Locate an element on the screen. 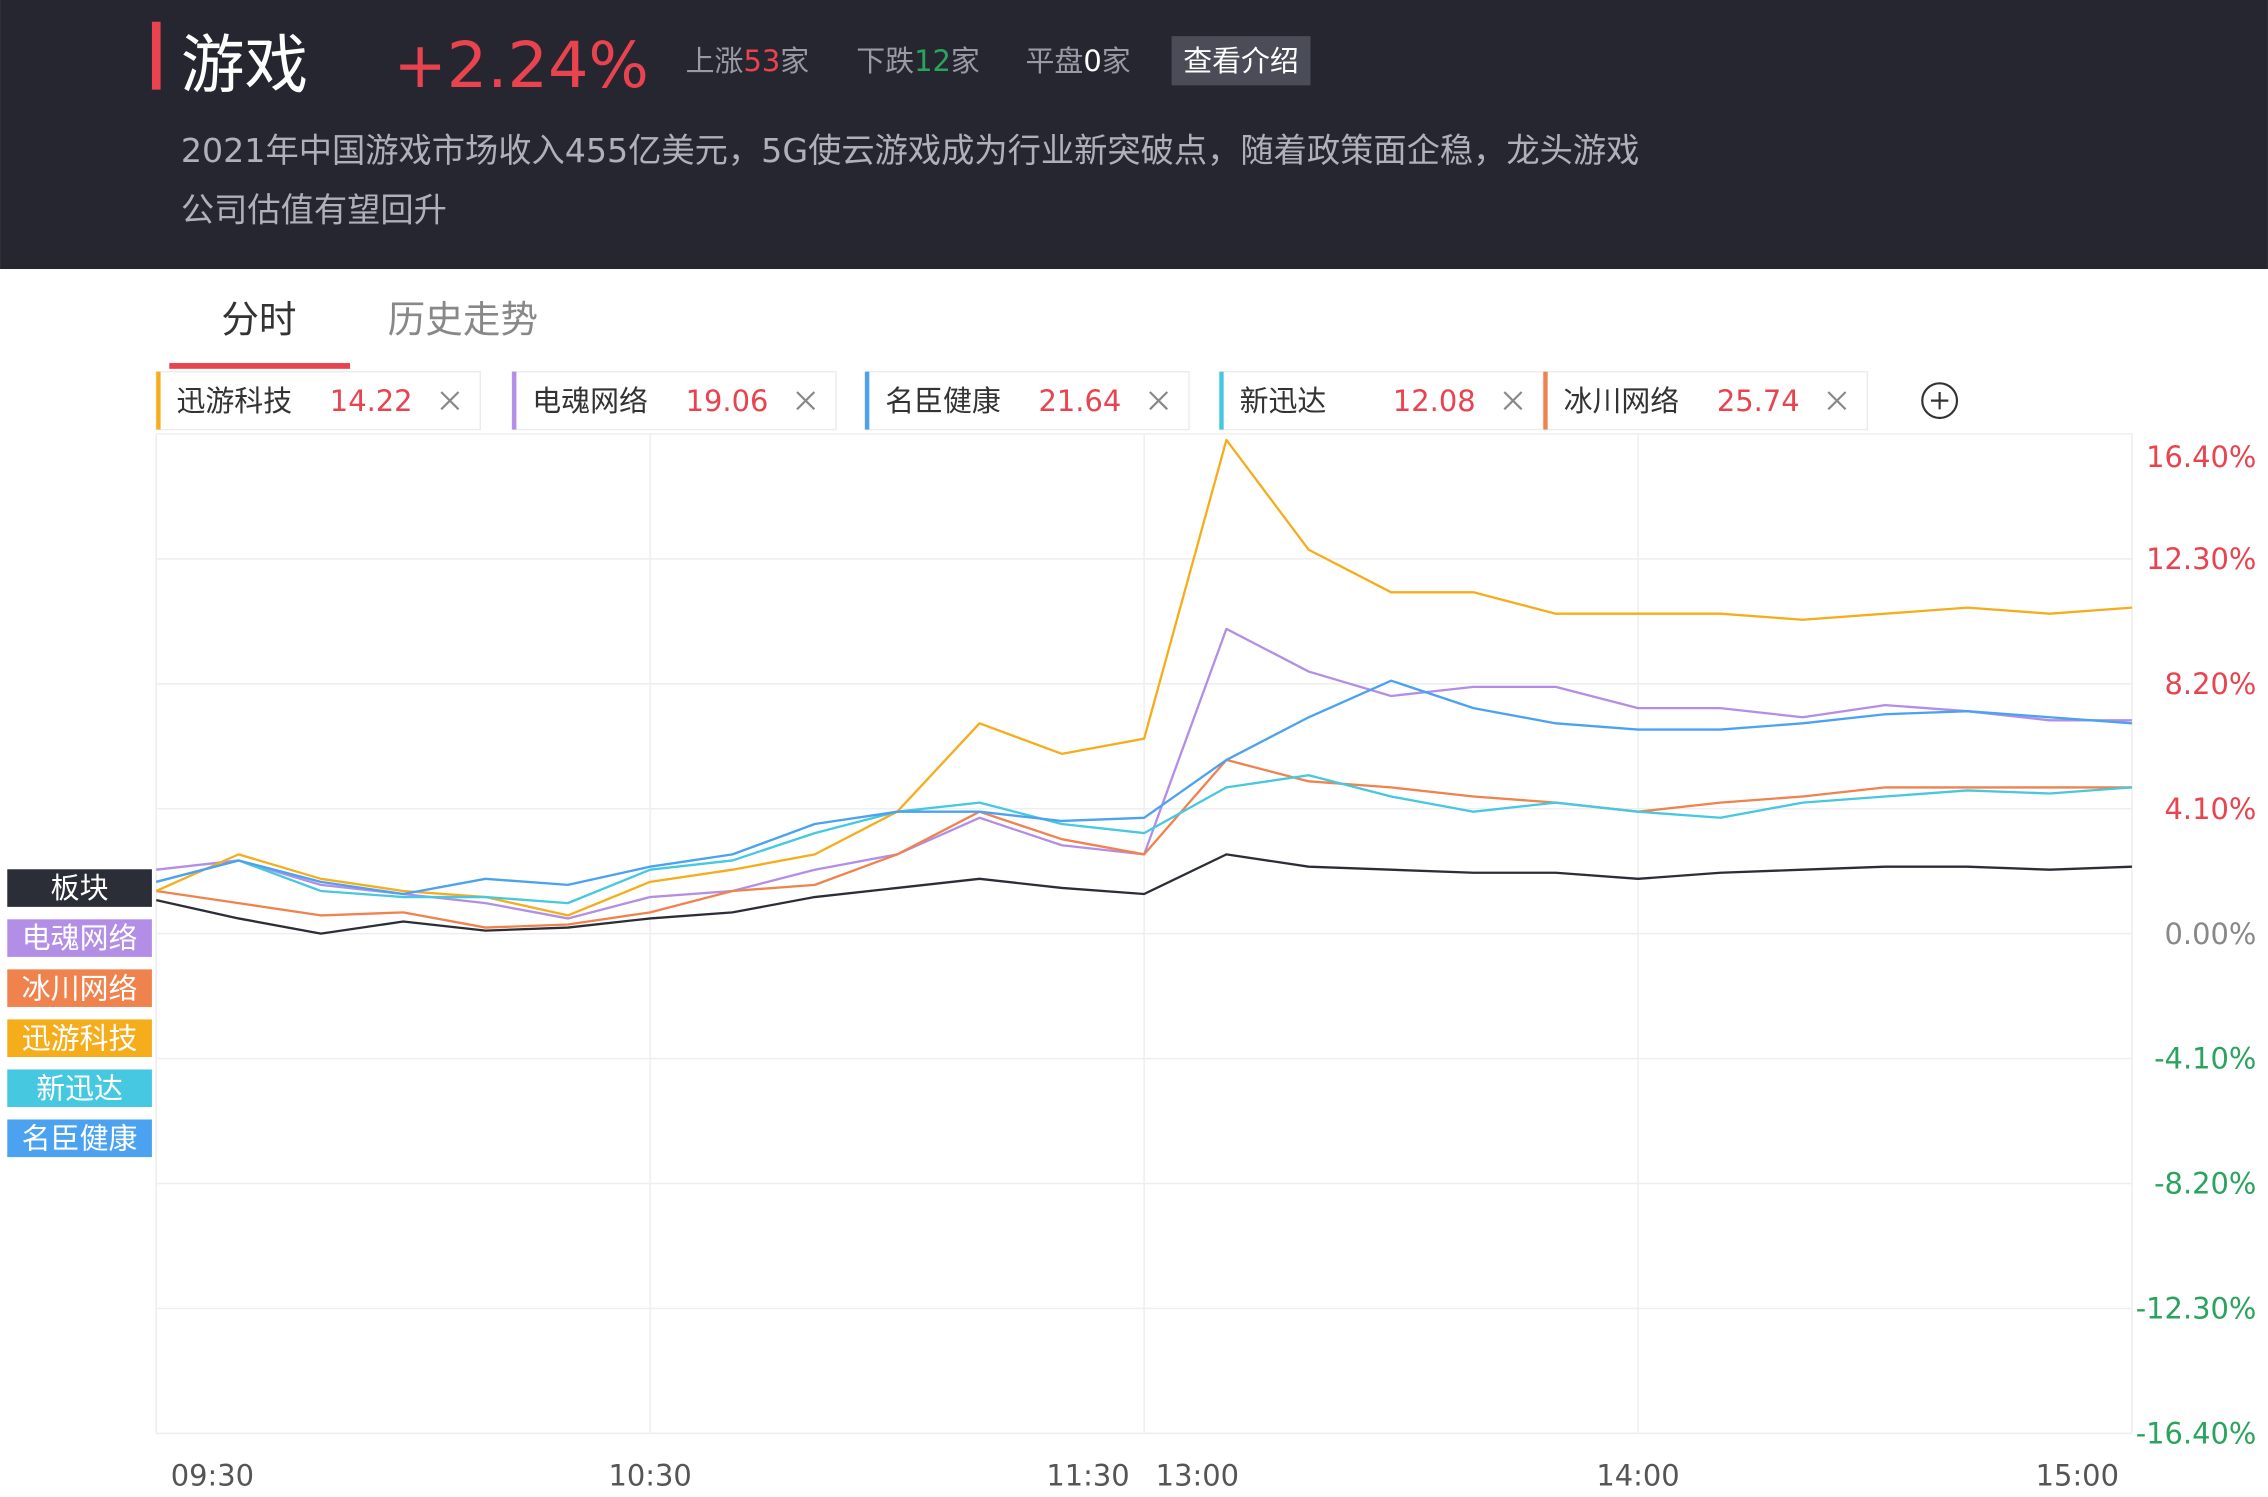 This screenshot has width=2268, height=1497. title-marker is located at coordinates (156, 55).